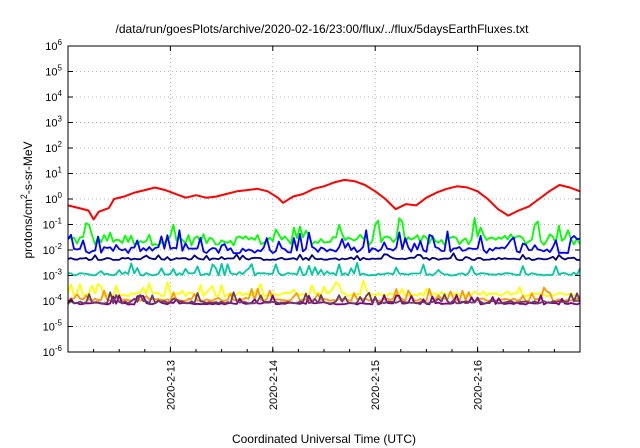  Describe the element at coordinates (171, 385) in the screenshot. I see `x-tick-label: 2020-2-13` at that location.